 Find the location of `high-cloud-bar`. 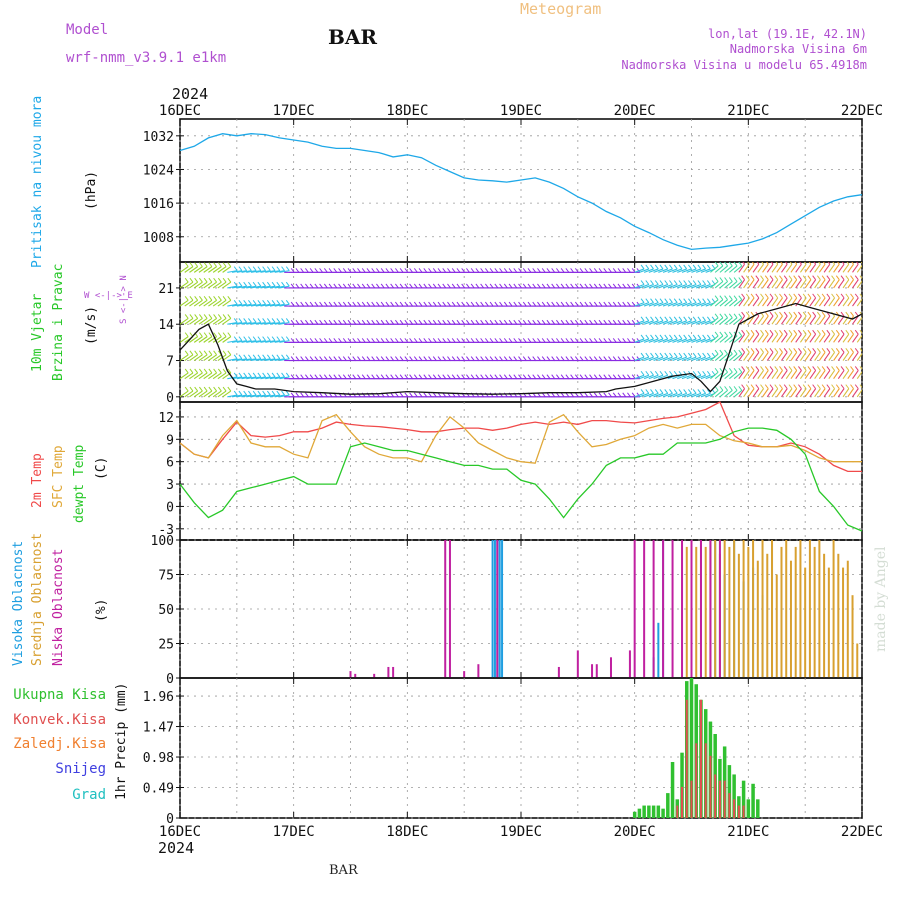

high-cloud-bar is located at coordinates (492, 609).